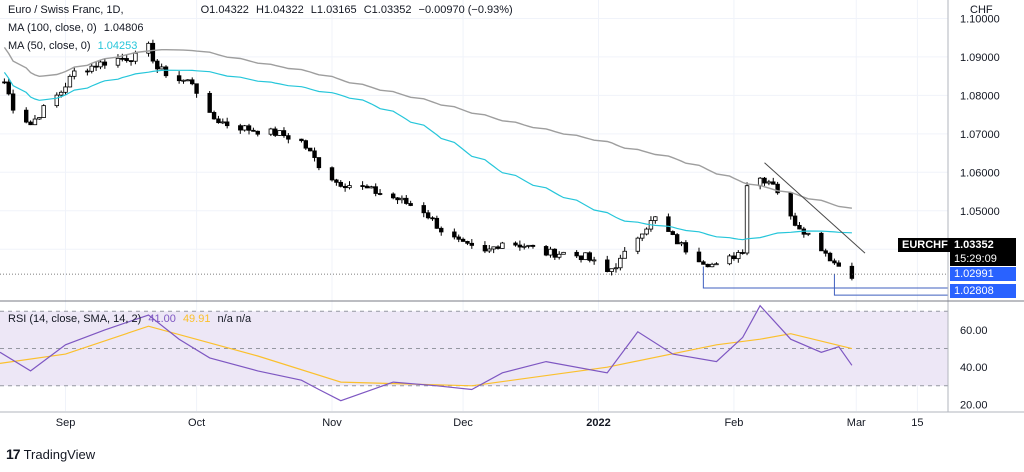  Describe the element at coordinates (224, 10) in the screenshot. I see `ohlc-open: O1.04322` at that location.